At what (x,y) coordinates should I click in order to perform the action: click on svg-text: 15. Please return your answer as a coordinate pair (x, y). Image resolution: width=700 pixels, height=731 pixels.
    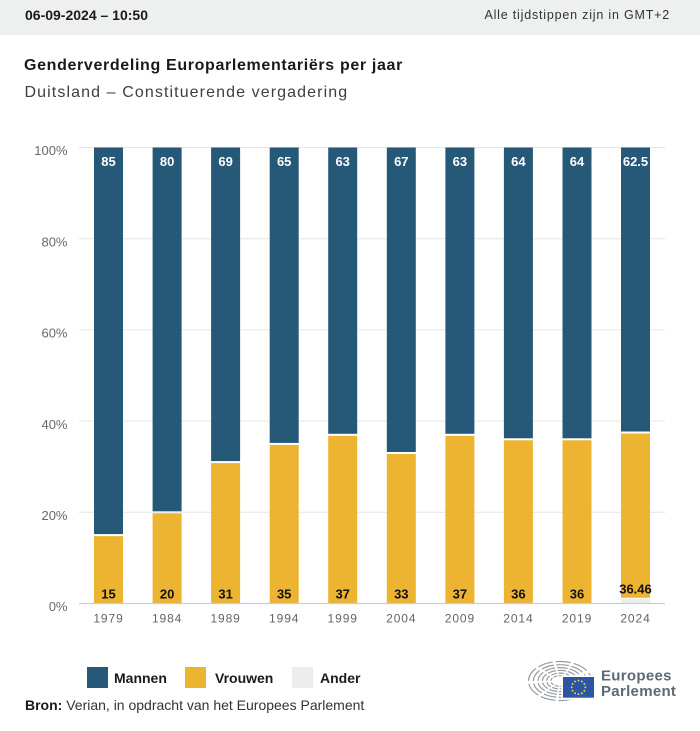
    Looking at the image, I should click on (108, 593).